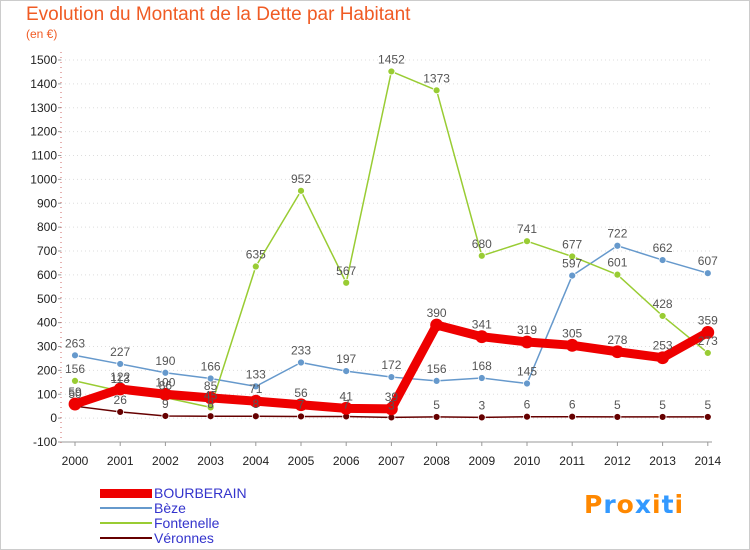 The image size is (750, 550). Describe the element at coordinates (346, 404) in the screenshot. I see `data-label-v-ronnes: 7` at that location.